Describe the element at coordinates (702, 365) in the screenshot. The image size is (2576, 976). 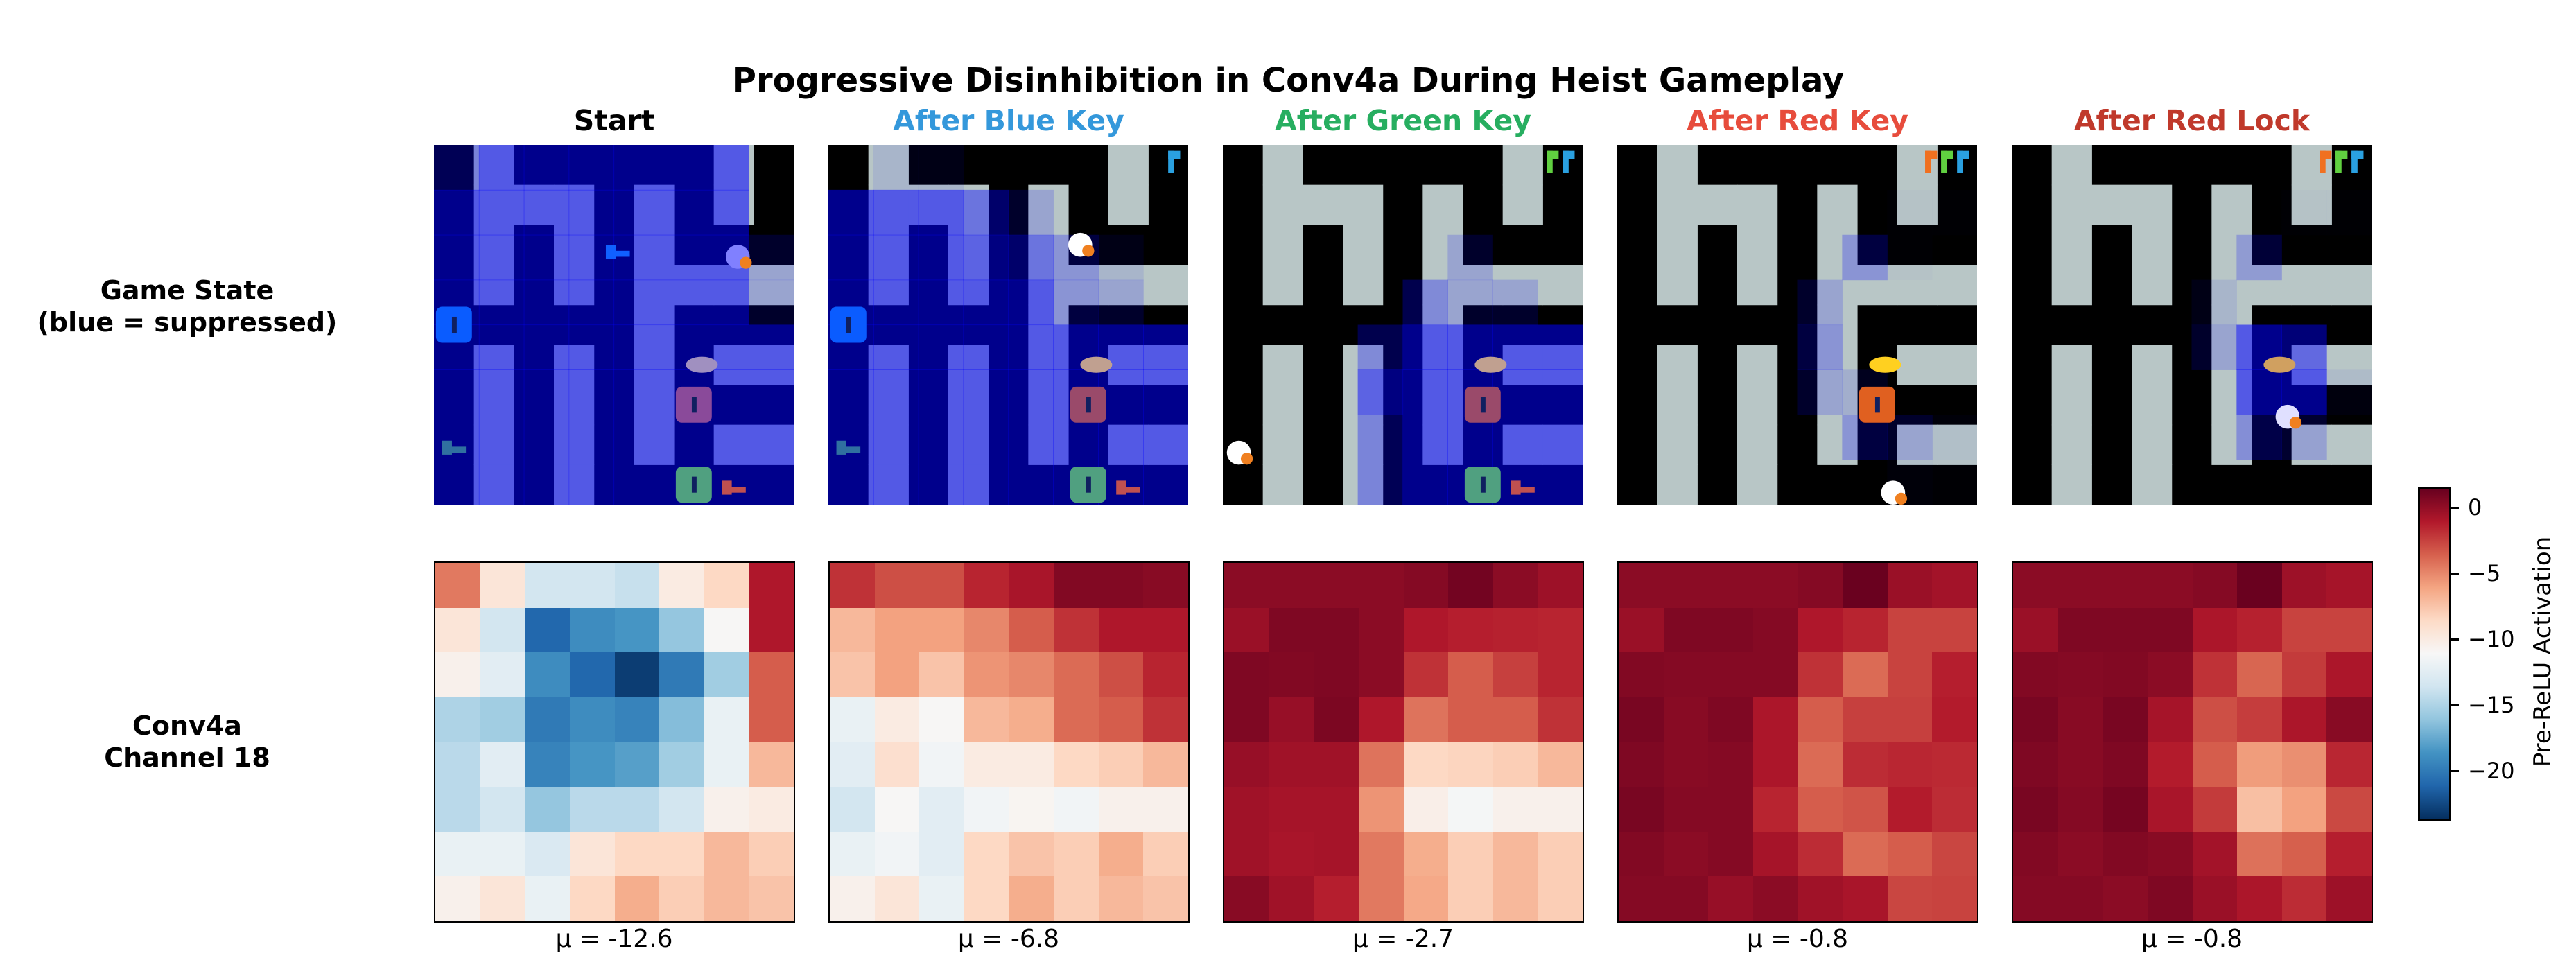
I see `gem-icon` at that location.